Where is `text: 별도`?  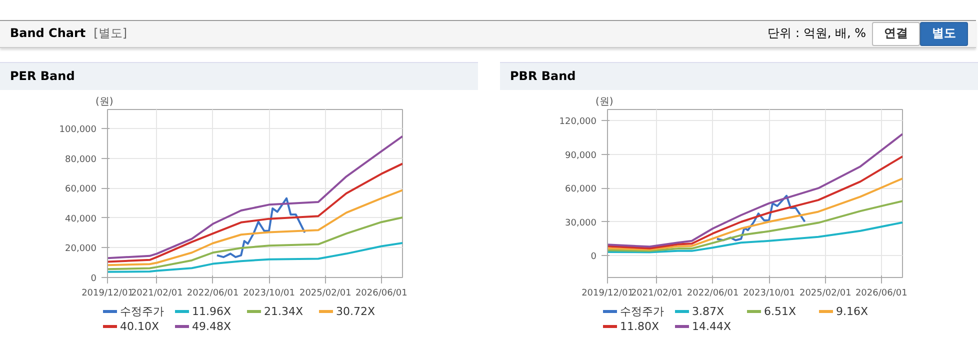
text: 별도 is located at coordinates (944, 34).